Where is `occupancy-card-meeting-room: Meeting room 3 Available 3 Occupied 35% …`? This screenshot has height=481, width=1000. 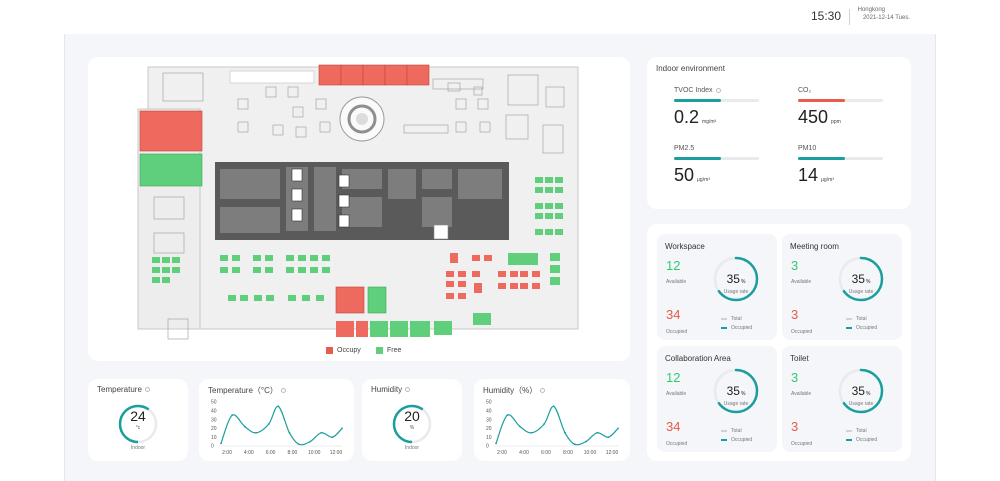 occupancy-card-meeting-room: Meeting room 3 Available 3 Occupied 35% … is located at coordinates (842, 287).